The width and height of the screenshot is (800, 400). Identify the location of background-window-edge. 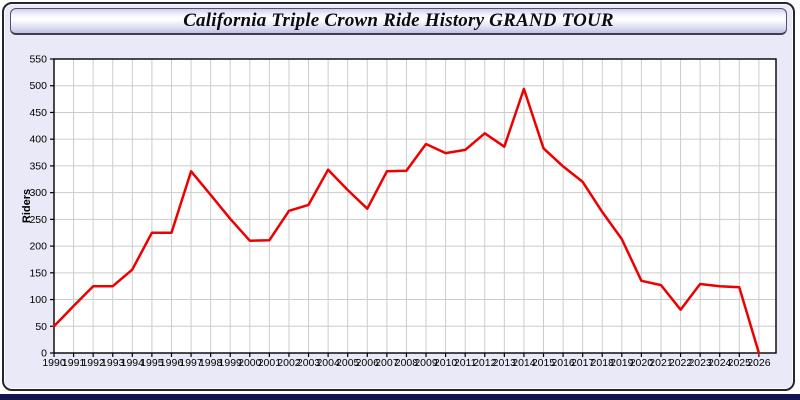
(400, 397).